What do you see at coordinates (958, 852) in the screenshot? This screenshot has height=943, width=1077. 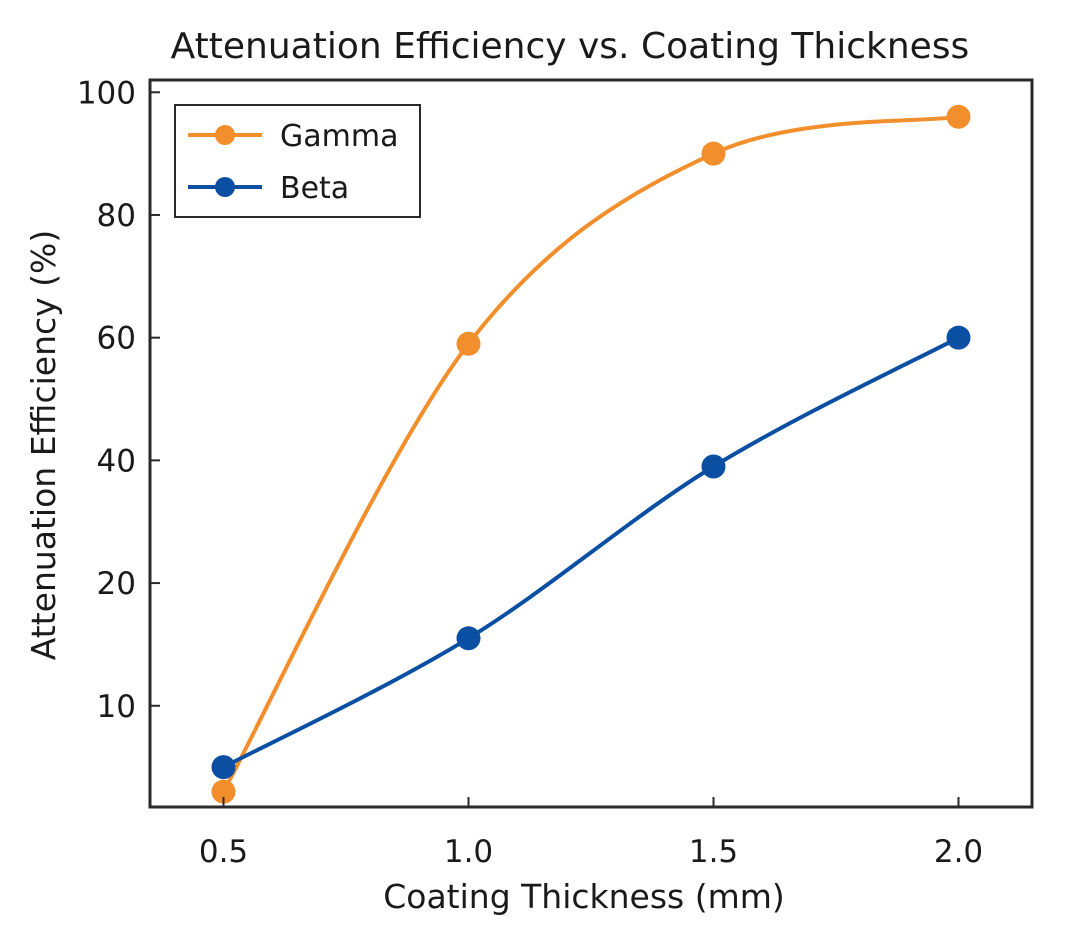 I see `x-tick-label: 2.0` at bounding box center [958, 852].